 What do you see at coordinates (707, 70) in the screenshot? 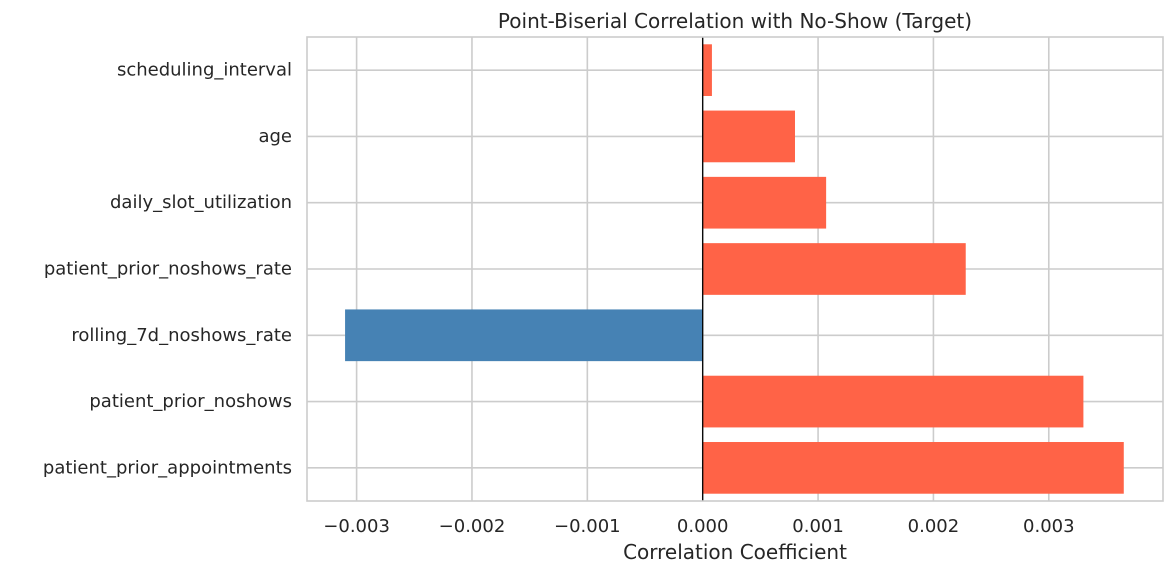
I see `bar-scheduling-interval` at bounding box center [707, 70].